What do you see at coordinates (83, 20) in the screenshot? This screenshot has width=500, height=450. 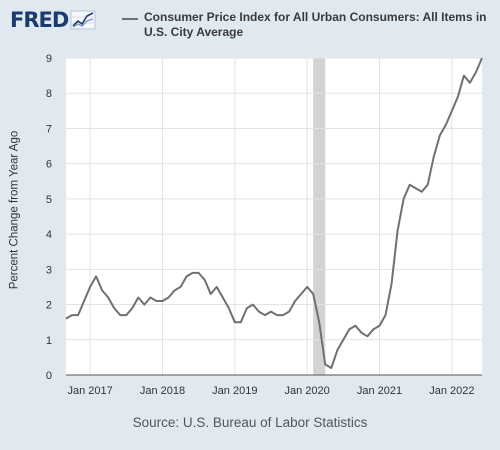 I see `trend-graph-icon` at bounding box center [83, 20].